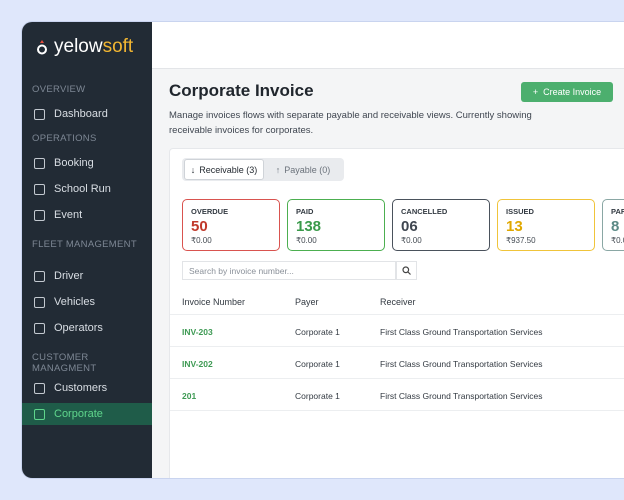 The height and width of the screenshot is (500, 624). I want to click on top-bar, so click(388, 45).